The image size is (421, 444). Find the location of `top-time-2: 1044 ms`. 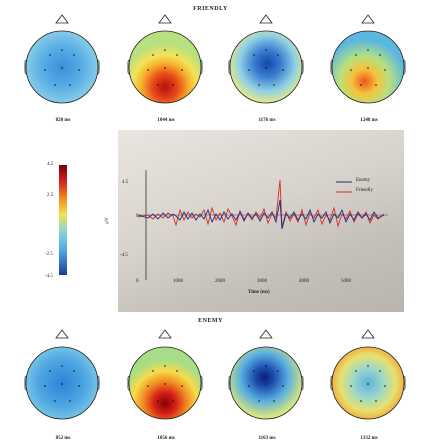

top-time-2: 1044 ms is located at coordinates (166, 120).